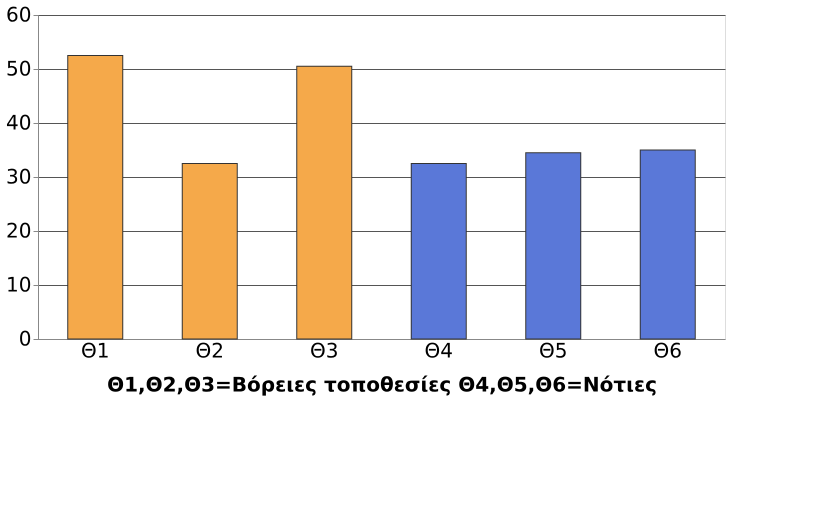 The height and width of the screenshot is (521, 830). I want to click on x-tick-label: Θ1, so click(95, 350).